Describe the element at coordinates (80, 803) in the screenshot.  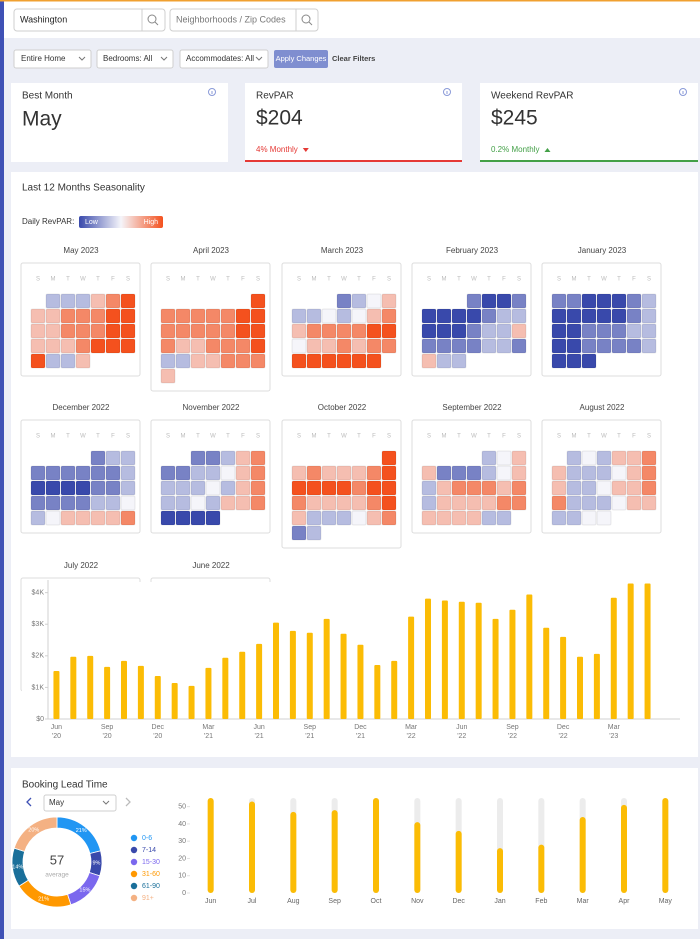
I see `month-select` at that location.